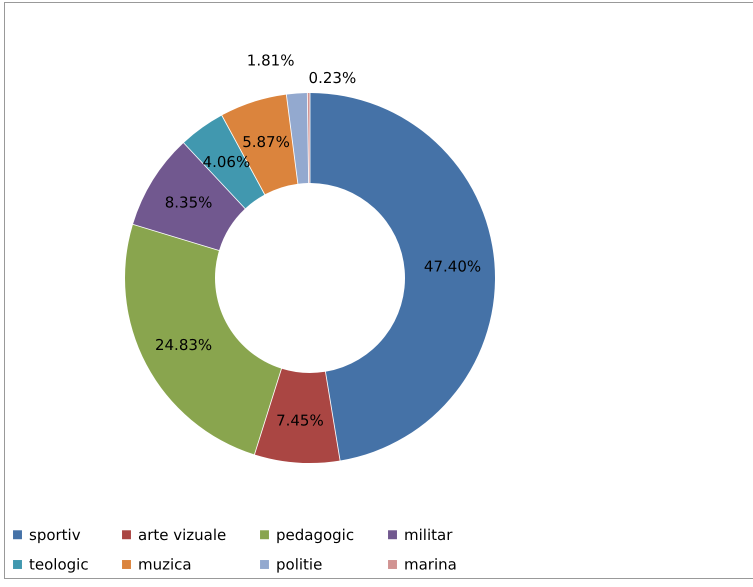  I want to click on legend-label: arte vizuale, so click(182, 535).